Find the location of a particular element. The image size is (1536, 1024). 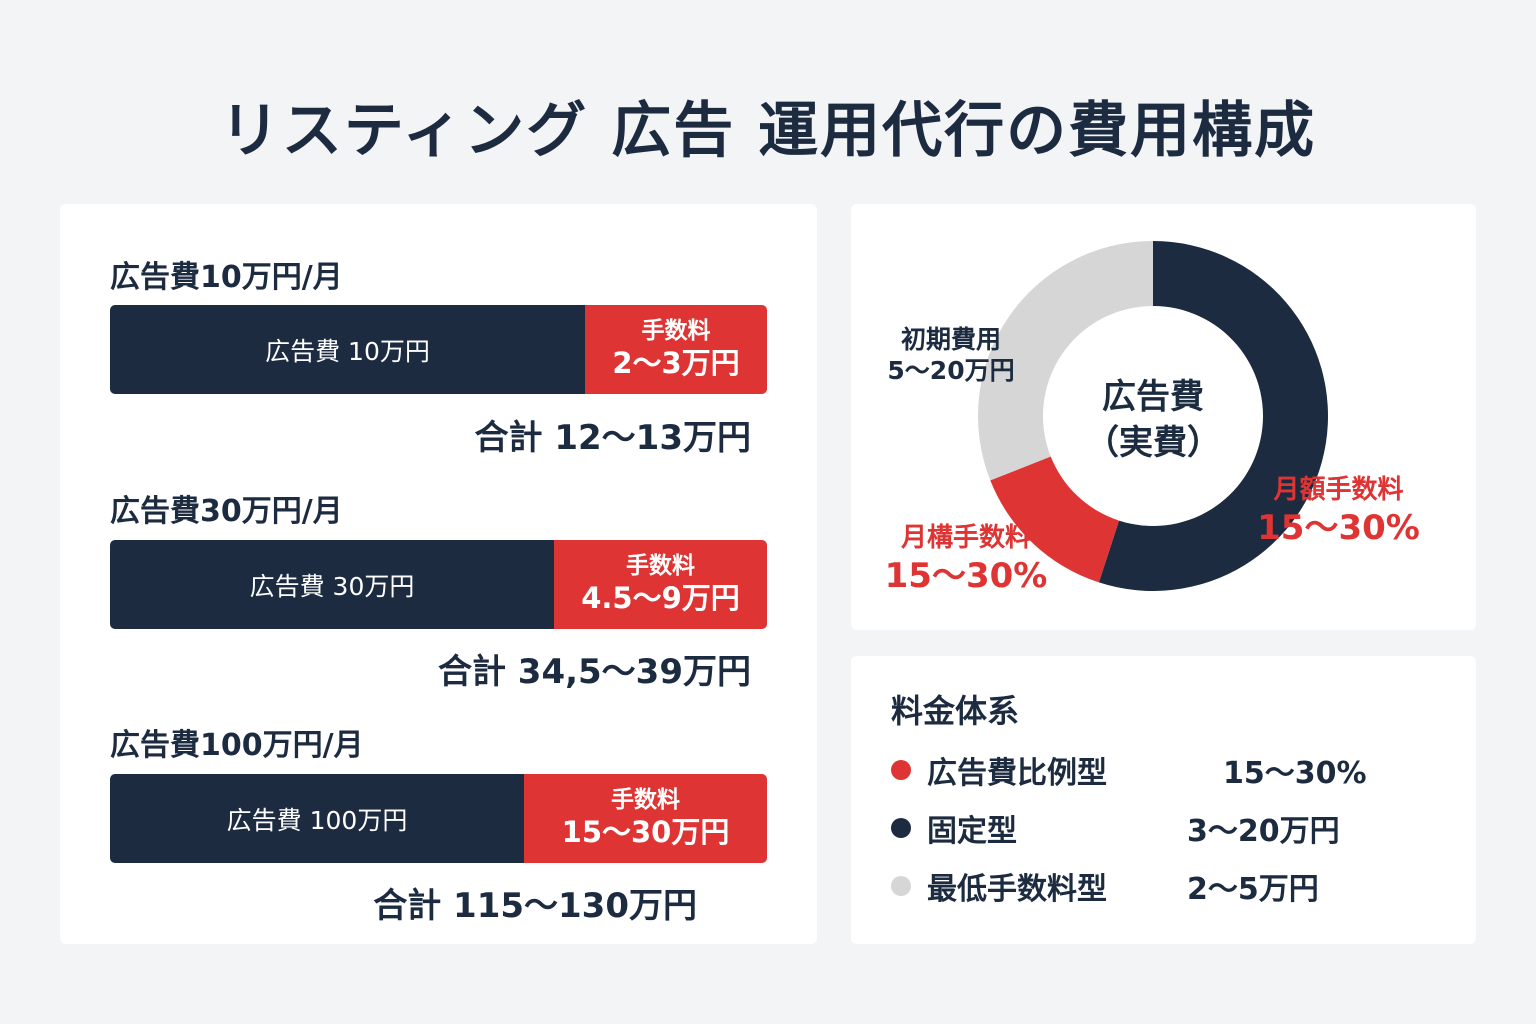

ad-cost-segment: 広告費 10万円 is located at coordinates (347, 349).